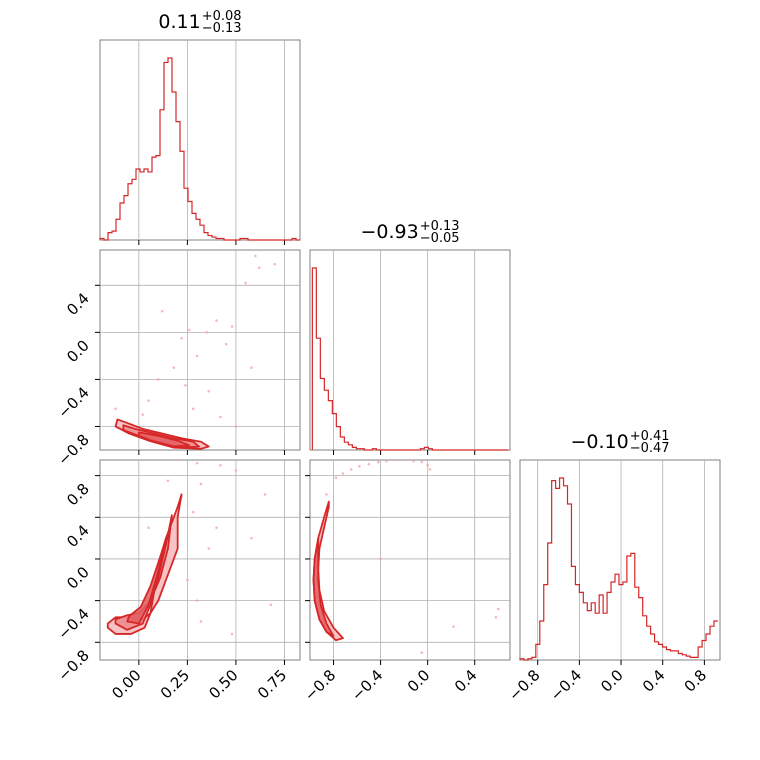  Describe the element at coordinates (618, 569) in the screenshot. I see `hist-param2-steps` at that location.